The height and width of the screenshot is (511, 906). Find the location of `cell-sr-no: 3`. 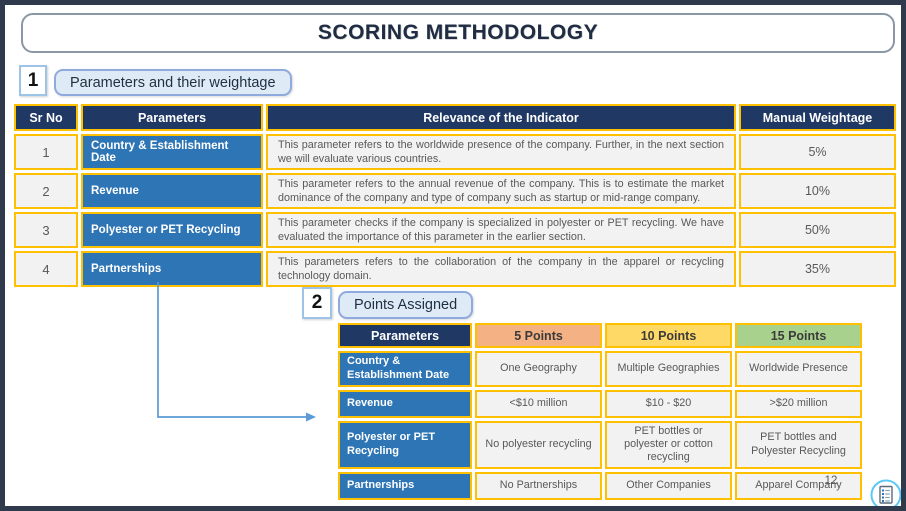

cell-sr-no: 3 is located at coordinates (46, 230).